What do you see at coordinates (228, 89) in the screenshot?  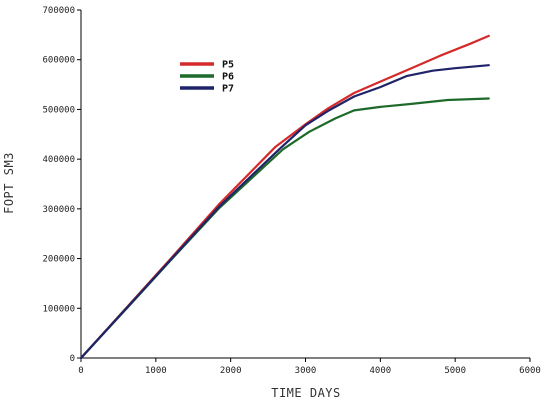 I see `legend-label-p7: P7` at bounding box center [228, 89].